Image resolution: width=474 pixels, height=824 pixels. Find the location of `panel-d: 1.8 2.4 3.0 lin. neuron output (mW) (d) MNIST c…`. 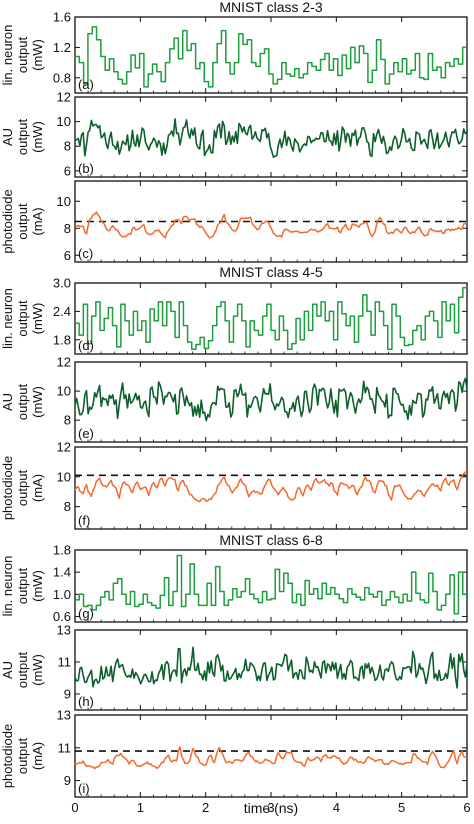

panel-d: 1.8 2.4 3.0 lin. neuron output (mW) (d) MNIST c… is located at coordinates (234, 309).